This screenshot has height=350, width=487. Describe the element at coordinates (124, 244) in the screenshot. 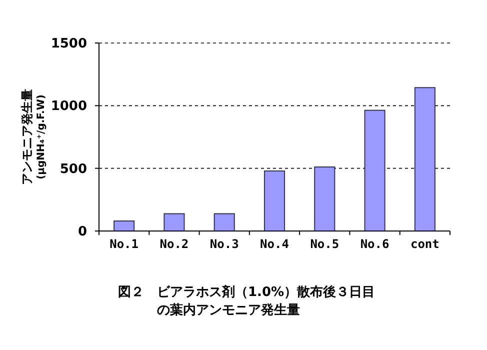

I see `x-tick-label: No.1` at that location.